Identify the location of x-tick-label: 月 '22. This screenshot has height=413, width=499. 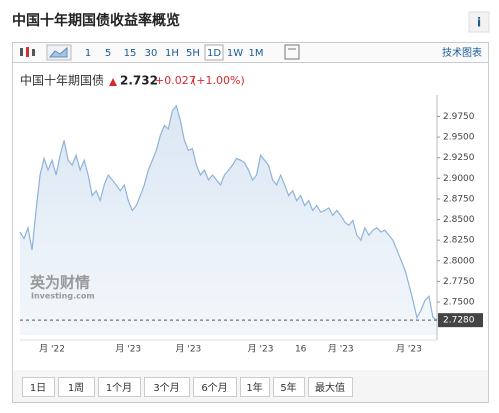
(52, 349).